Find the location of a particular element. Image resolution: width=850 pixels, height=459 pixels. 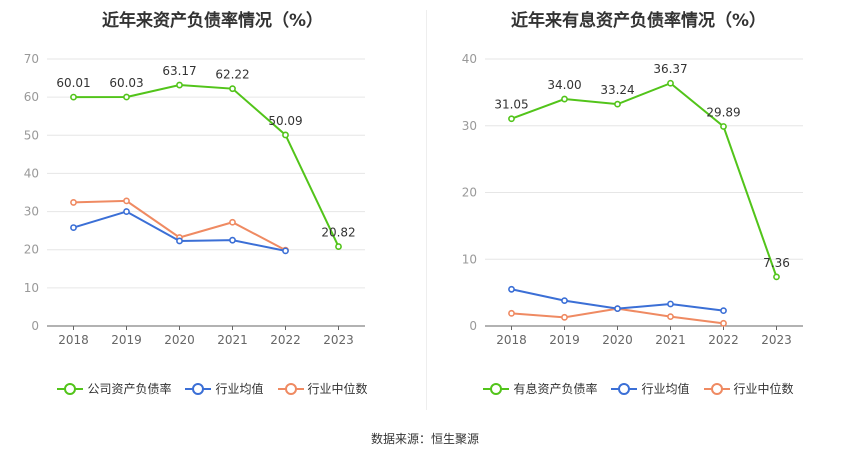

chart-title: 近年来资产负债率情况（%） is located at coordinates (212, 21).